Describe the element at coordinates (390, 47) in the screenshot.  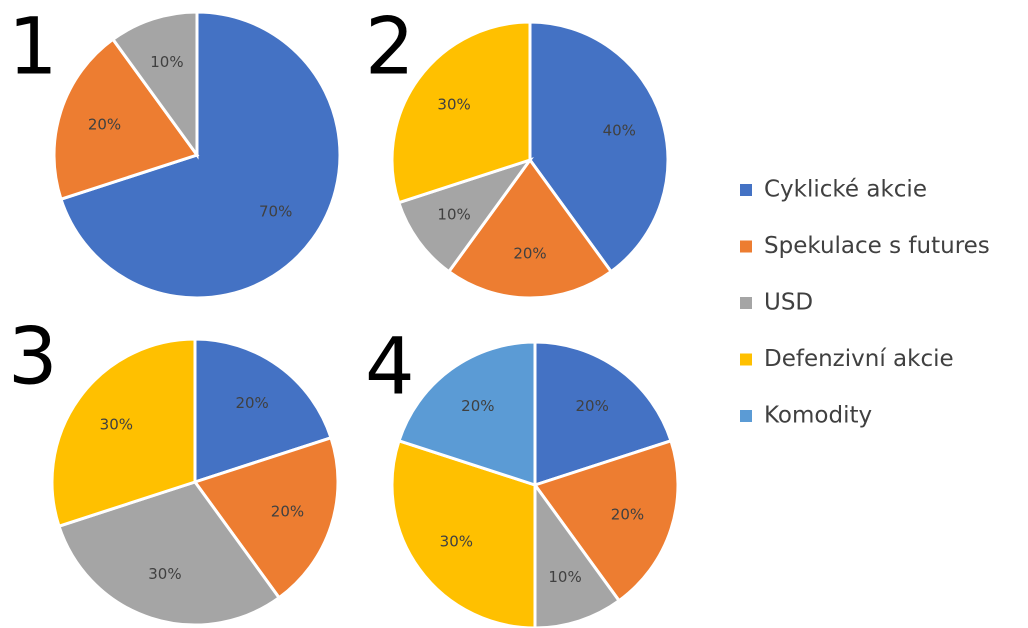
I see `chart-number: 2` at that location.